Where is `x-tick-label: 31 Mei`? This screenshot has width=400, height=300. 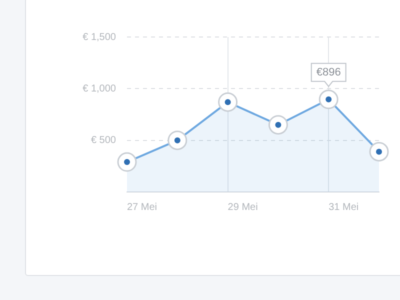
x-tick-label: 31 Mei is located at coordinates (343, 207).